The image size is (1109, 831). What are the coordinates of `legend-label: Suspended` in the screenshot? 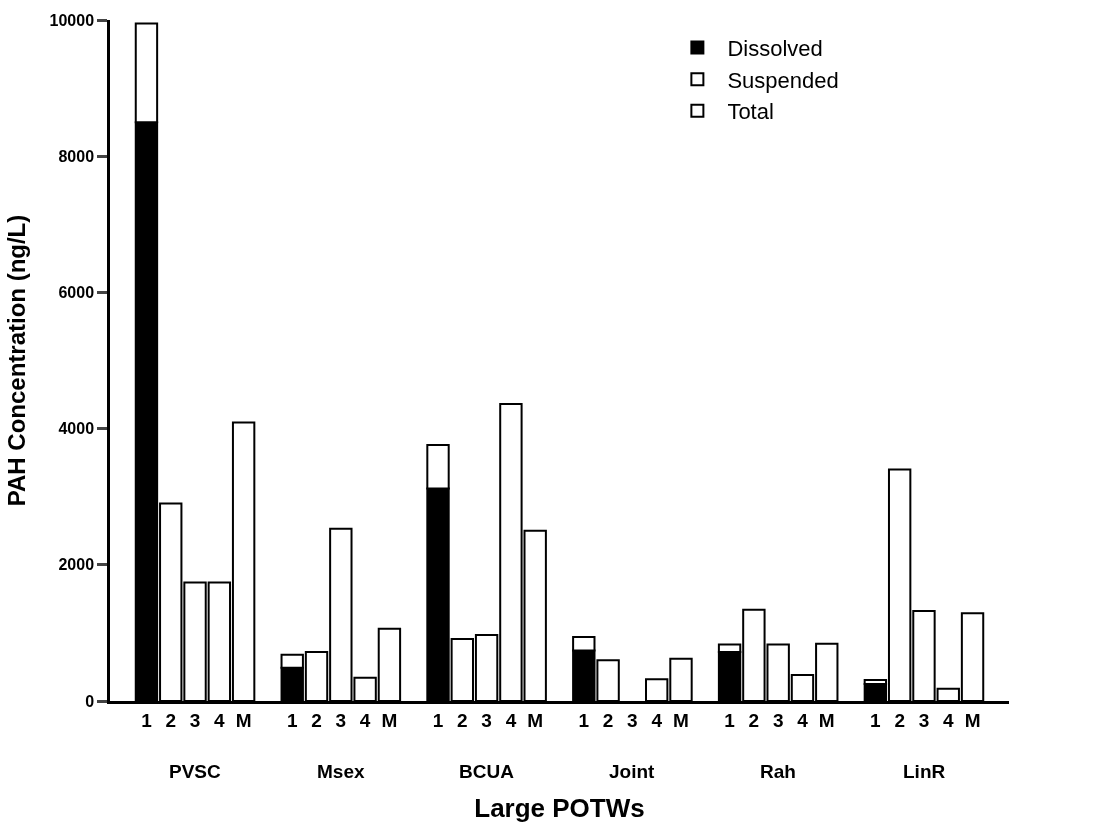 It's located at (783, 80).